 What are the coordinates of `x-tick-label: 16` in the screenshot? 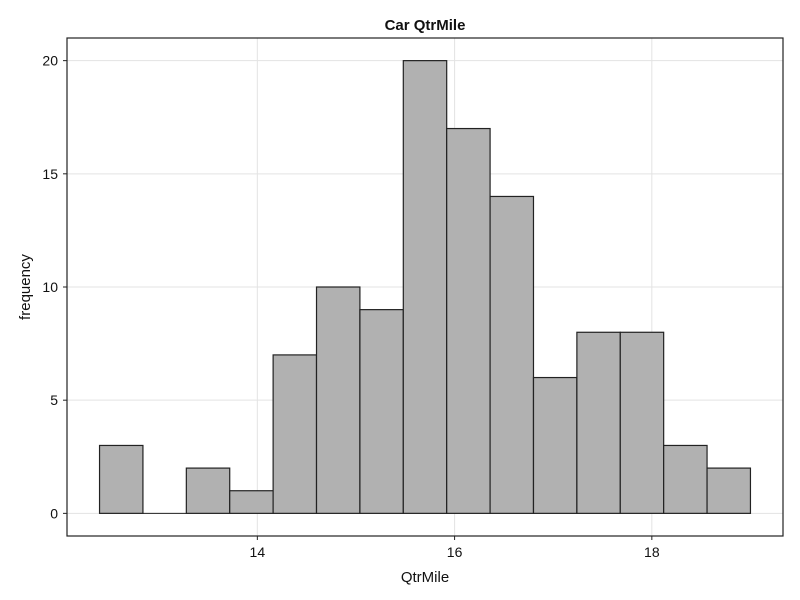 It's located at (455, 552).